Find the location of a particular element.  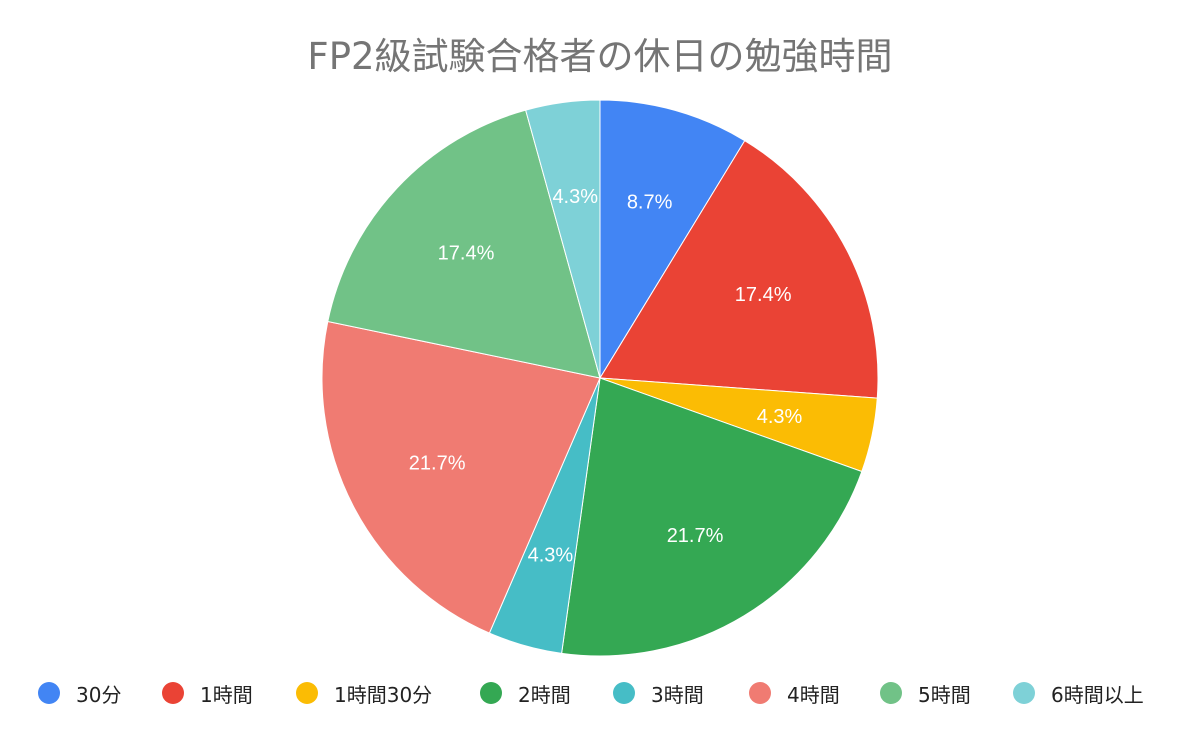

slice-data-label: 8.7% is located at coordinates (650, 202).